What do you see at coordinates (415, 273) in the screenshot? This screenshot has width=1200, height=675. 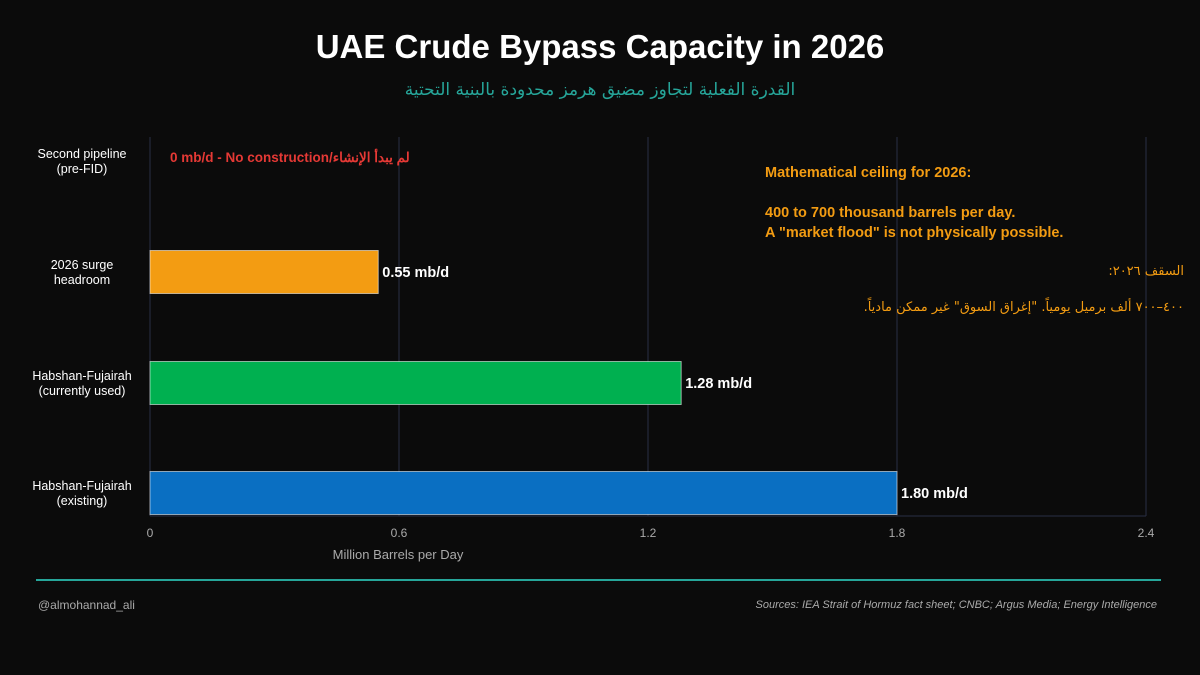 I see `bar-value-label: 0.55 mb/d` at bounding box center [415, 273].